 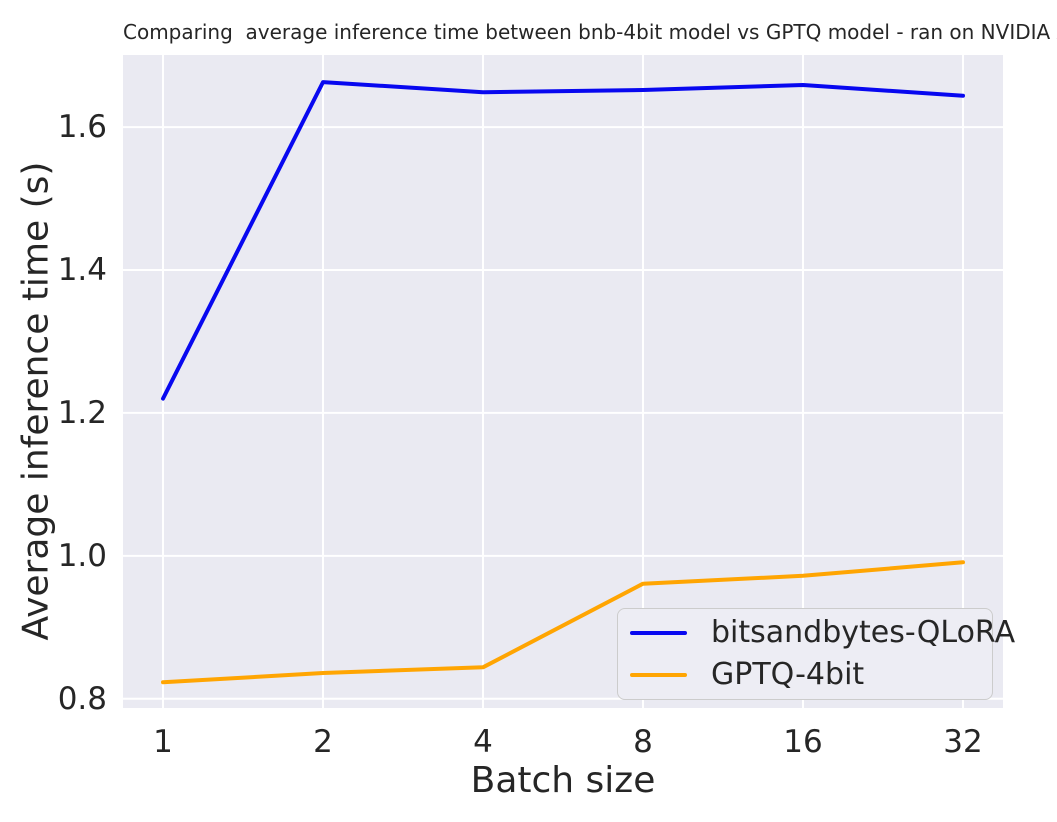 I want to click on legend-label-bitsandbytes-QLoRA: bitsandbytes-QLoRA, so click(x=863, y=632).